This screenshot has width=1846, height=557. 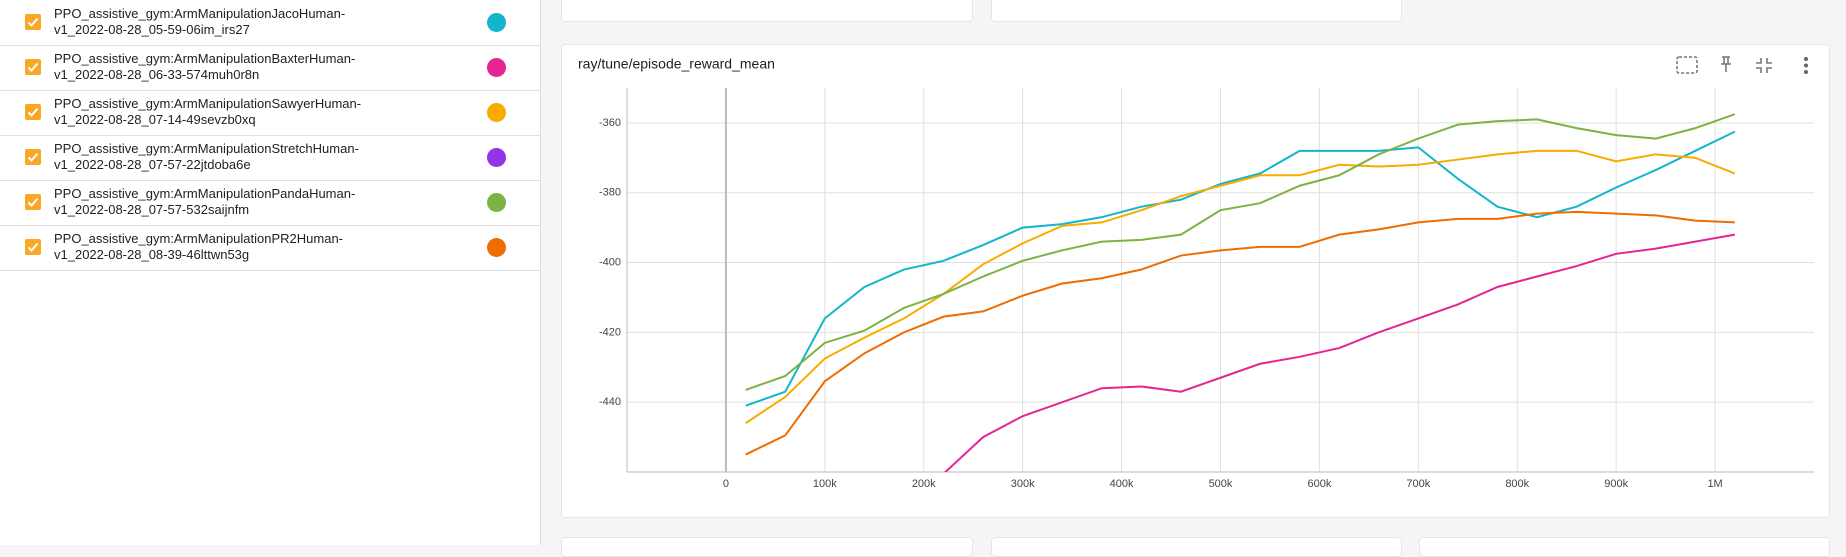 I want to click on x-tick-label: 200k, so click(x=924, y=484).